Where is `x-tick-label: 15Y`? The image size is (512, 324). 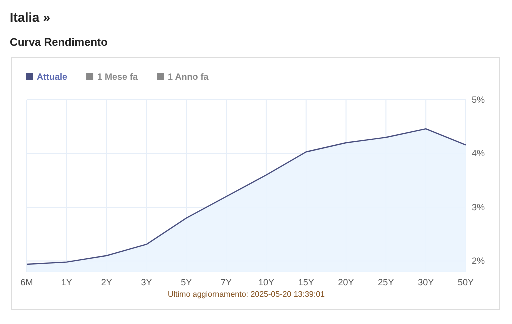
x-tick-label: 15Y is located at coordinates (306, 282).